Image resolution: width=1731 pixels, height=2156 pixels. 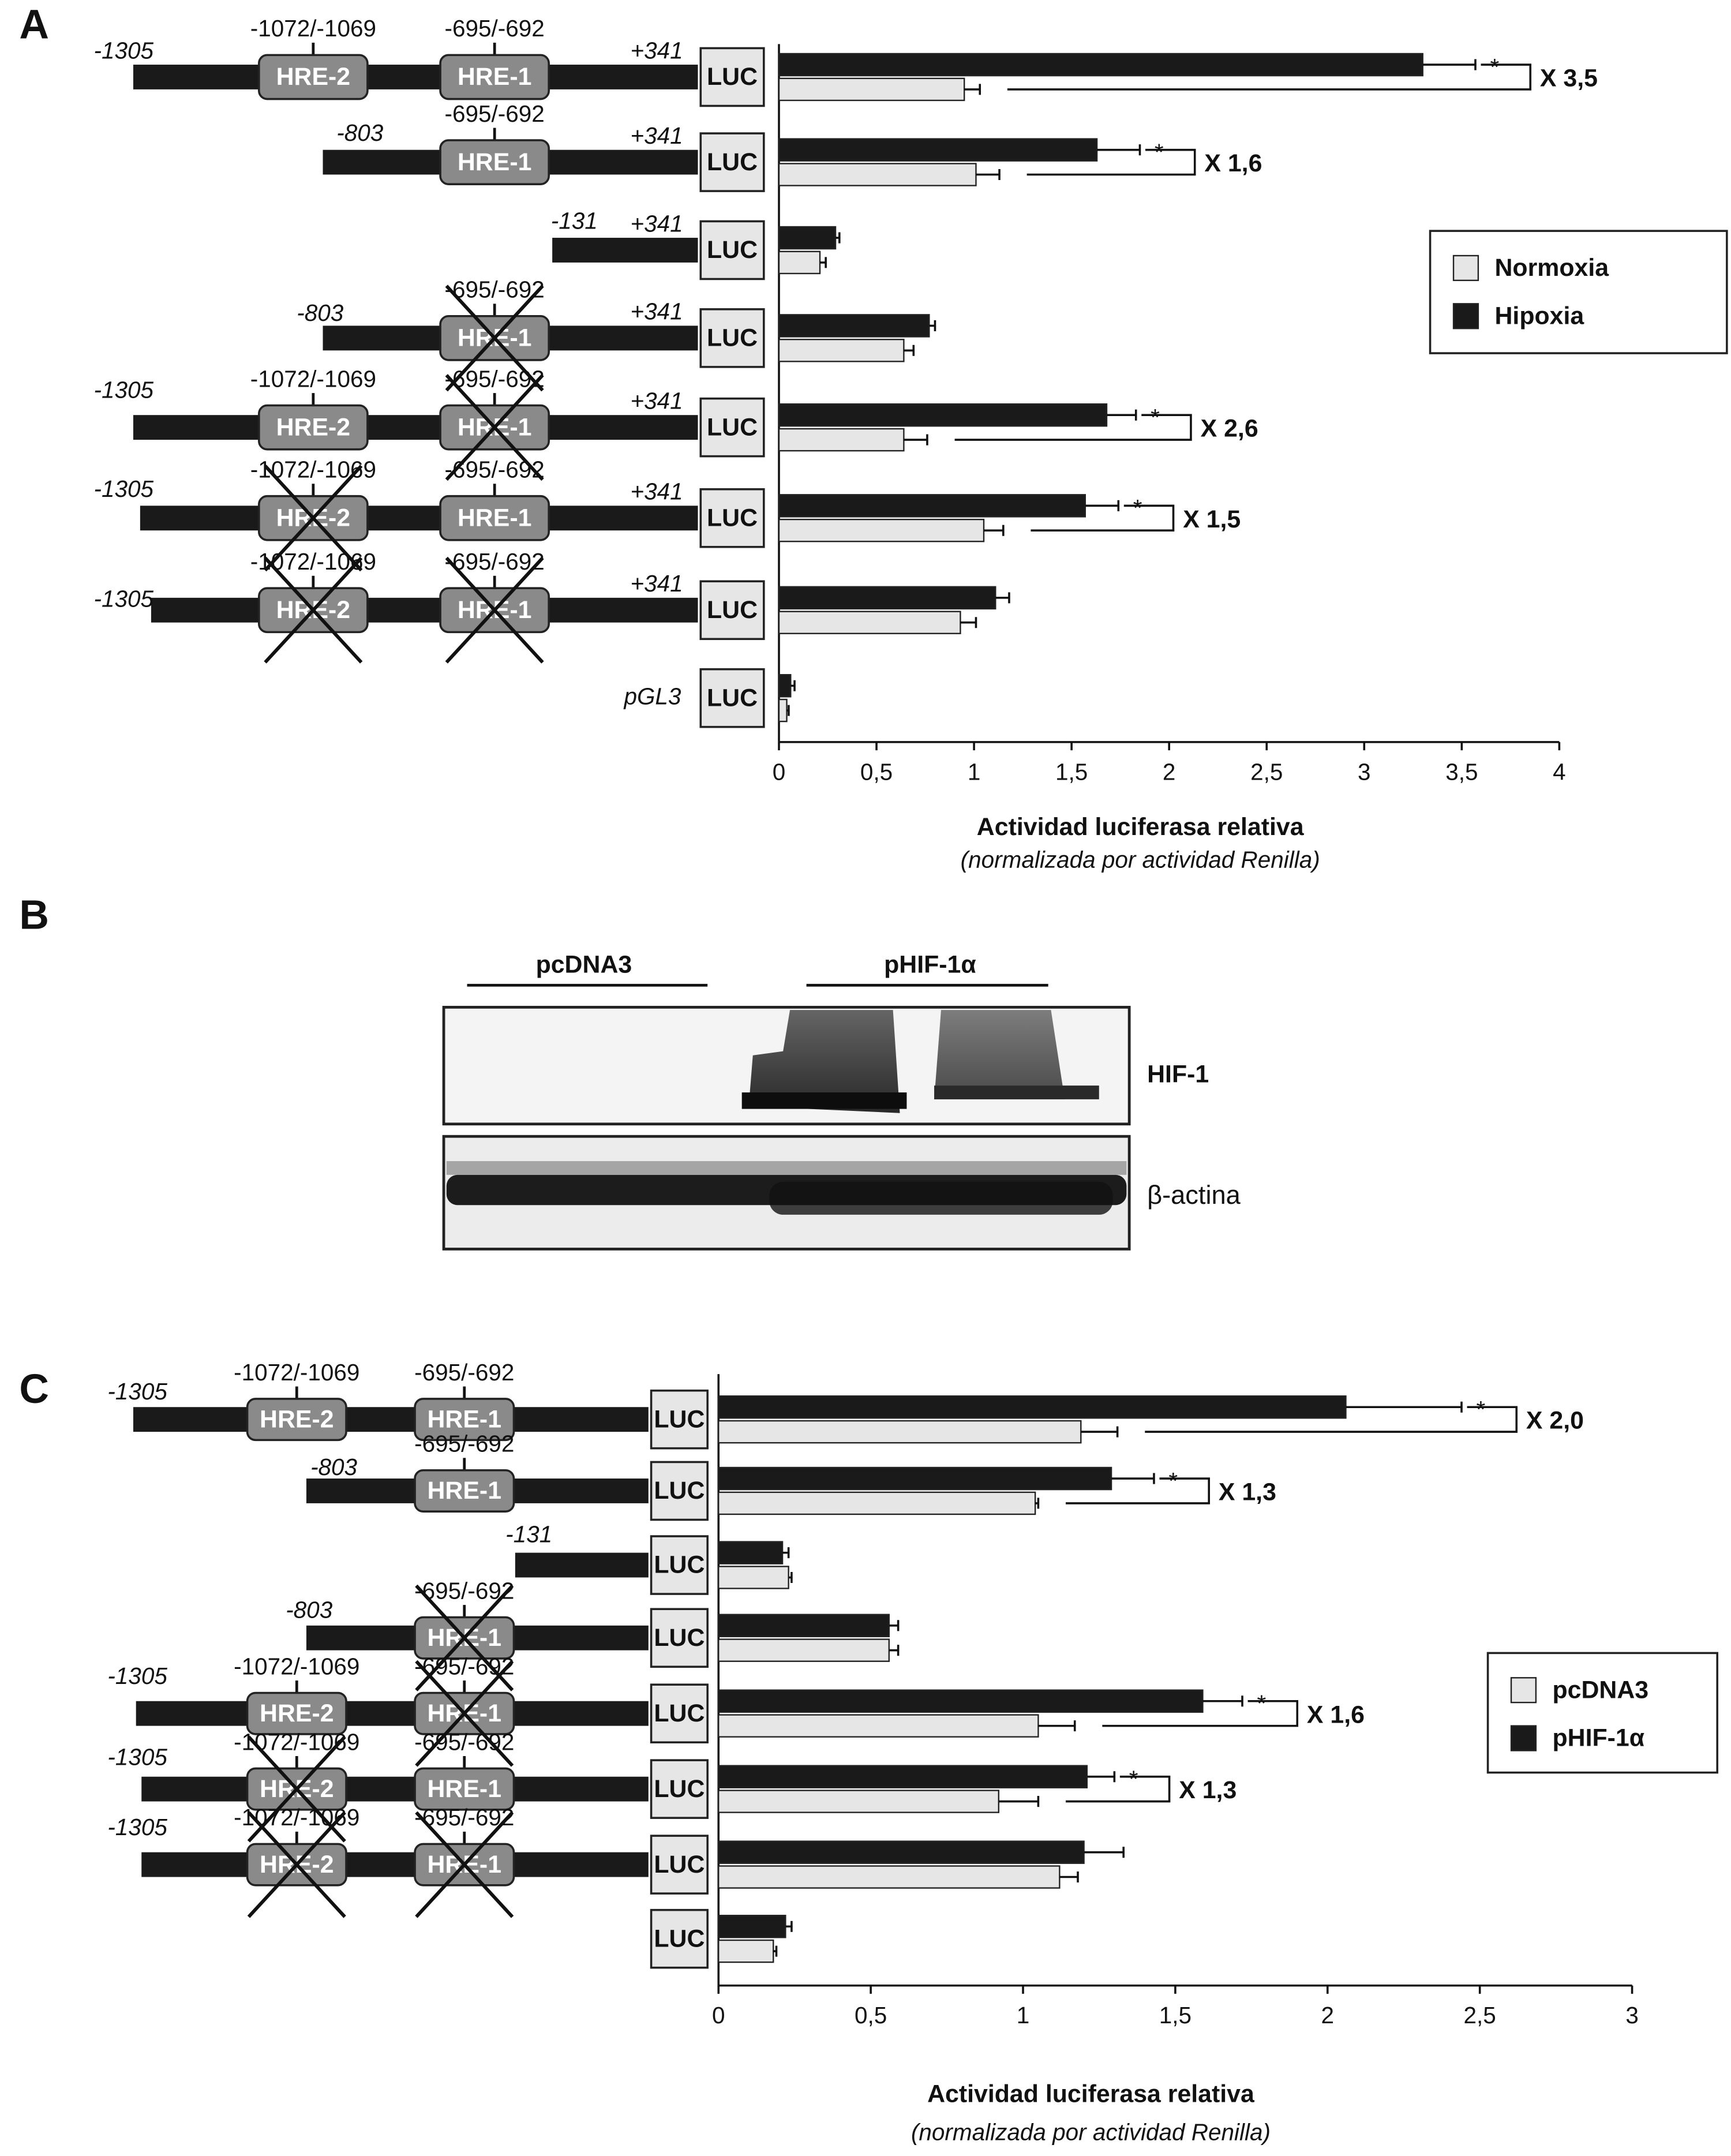 I want to click on legend-swatch, so click(x=1465, y=316).